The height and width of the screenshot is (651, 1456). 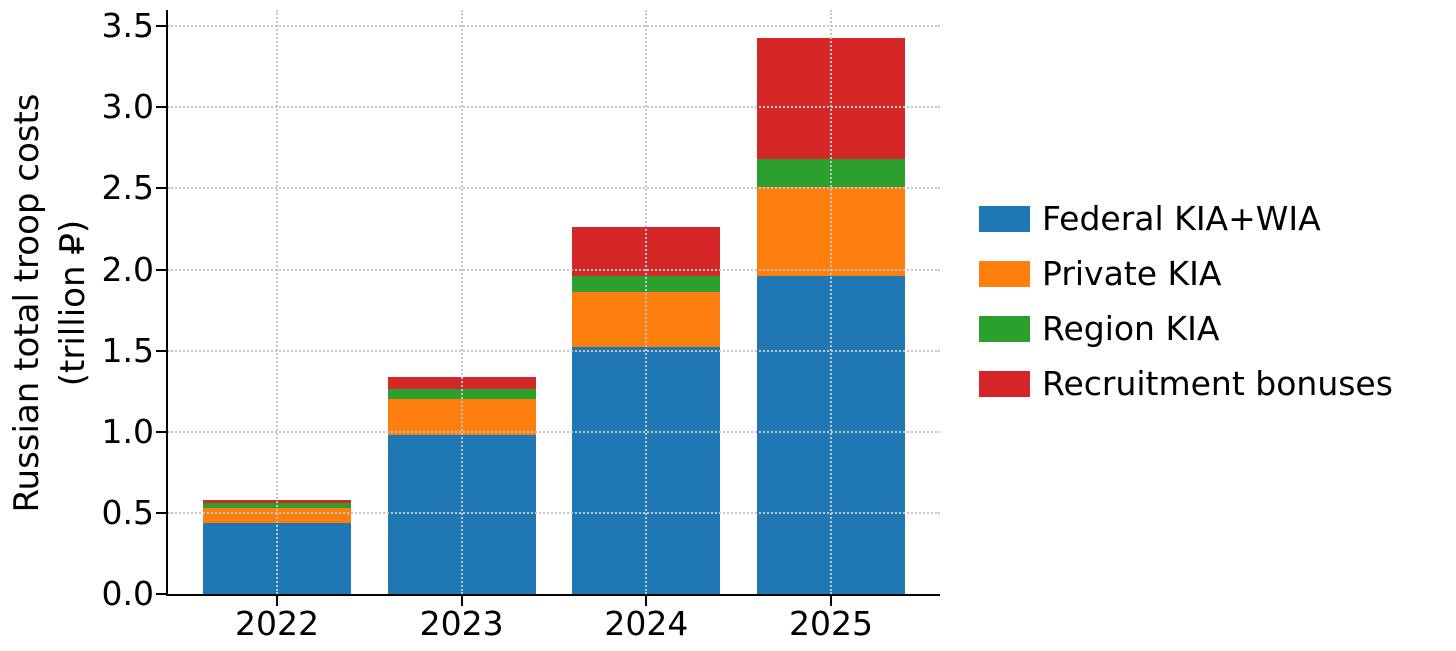 What do you see at coordinates (1217, 383) in the screenshot?
I see `legend-label: Recruitment bonuses` at bounding box center [1217, 383].